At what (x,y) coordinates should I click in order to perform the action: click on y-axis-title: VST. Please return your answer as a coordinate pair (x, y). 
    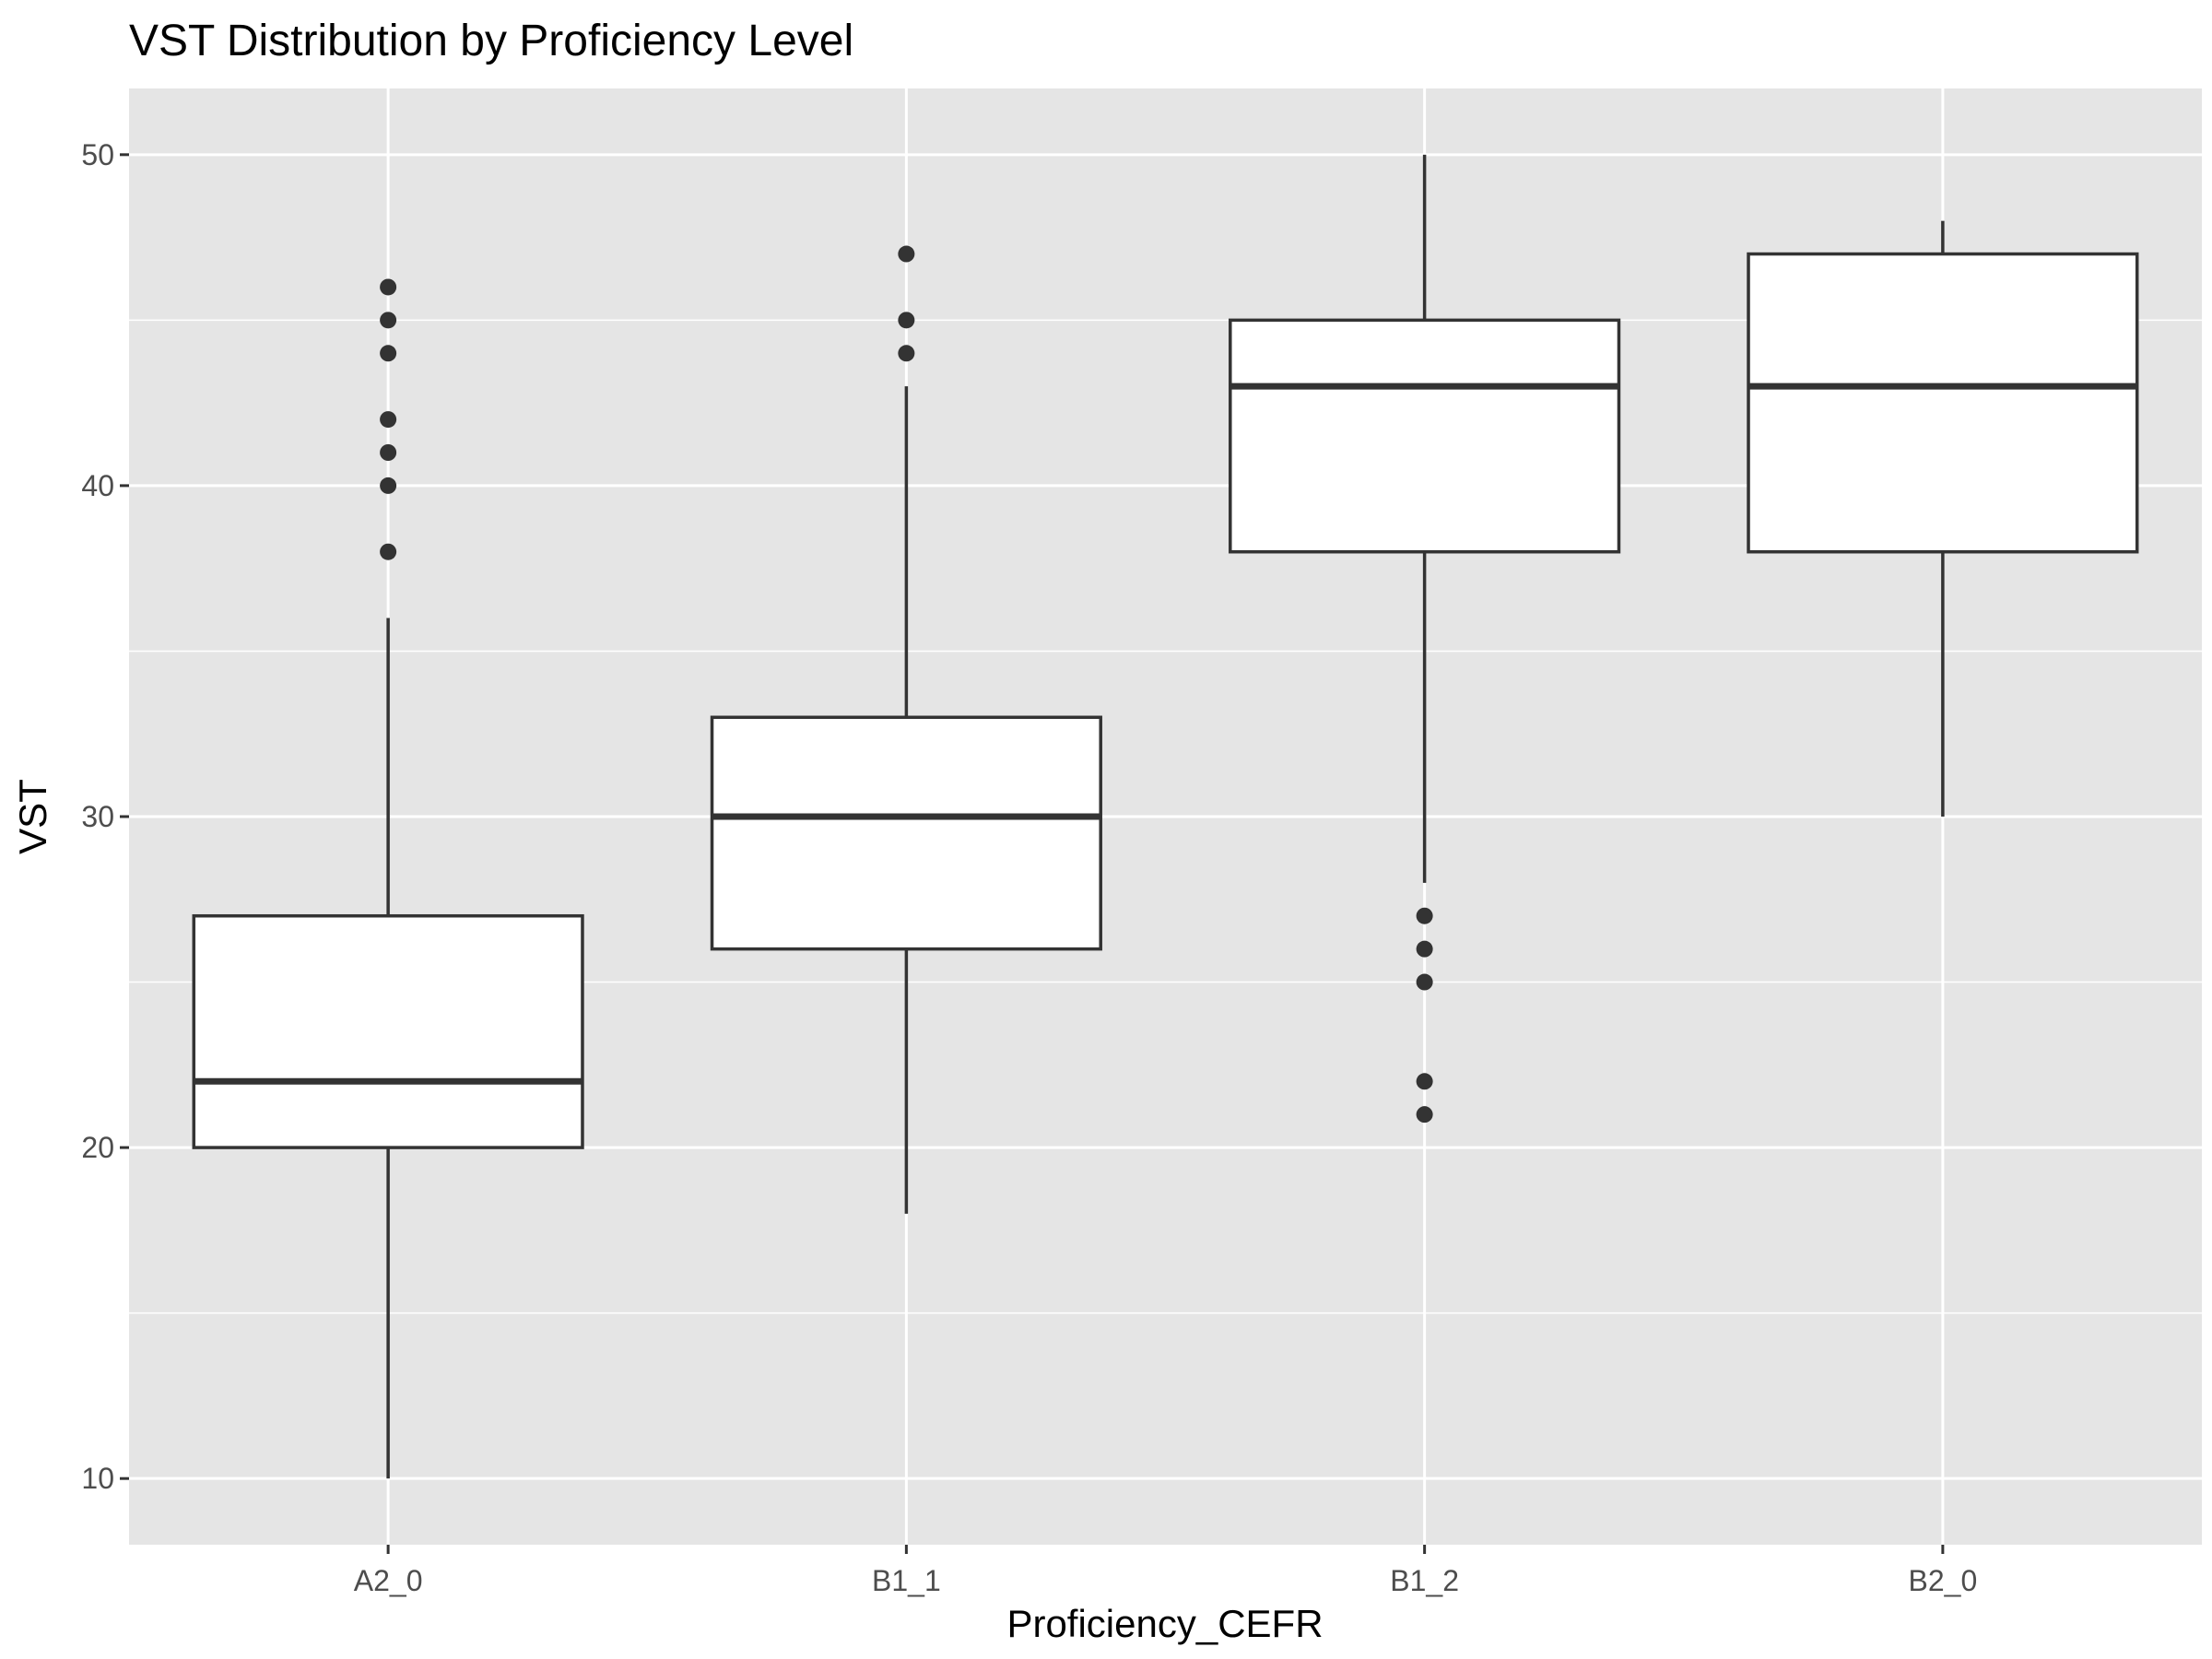
    Looking at the image, I should click on (32, 816).